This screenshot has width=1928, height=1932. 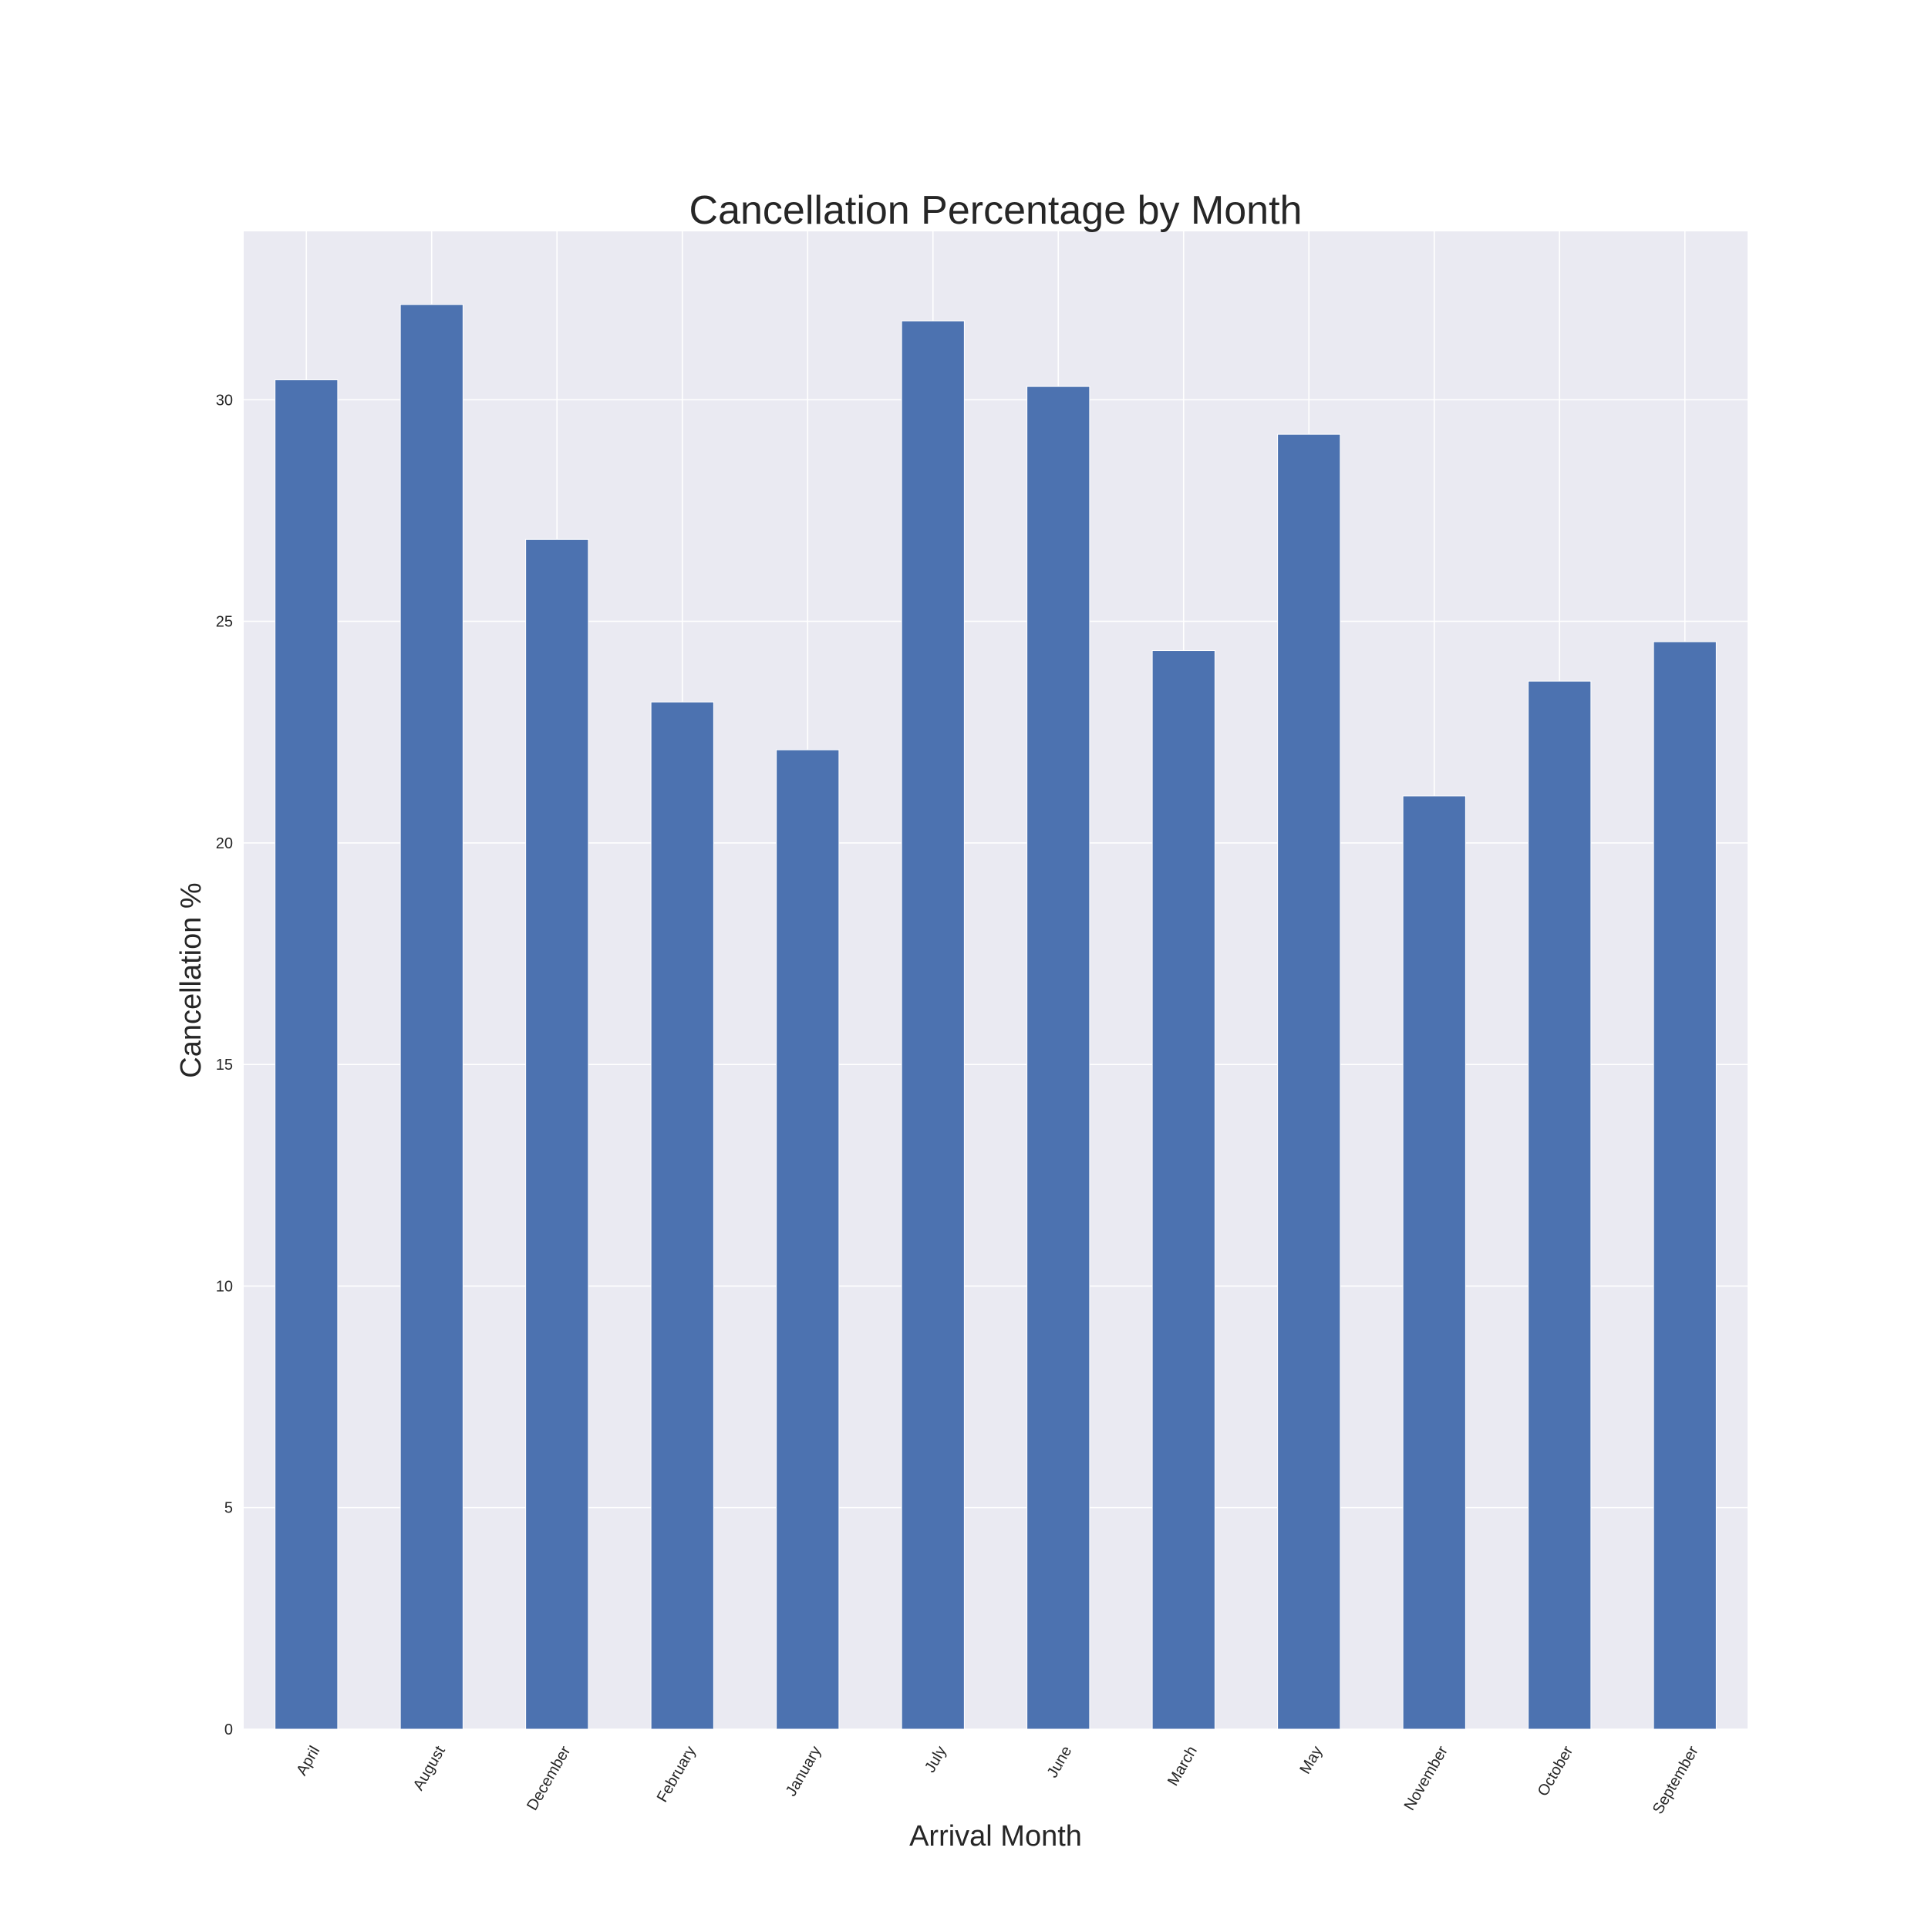 What do you see at coordinates (229, 1508) in the screenshot?
I see `y-tick-label: 5` at bounding box center [229, 1508].